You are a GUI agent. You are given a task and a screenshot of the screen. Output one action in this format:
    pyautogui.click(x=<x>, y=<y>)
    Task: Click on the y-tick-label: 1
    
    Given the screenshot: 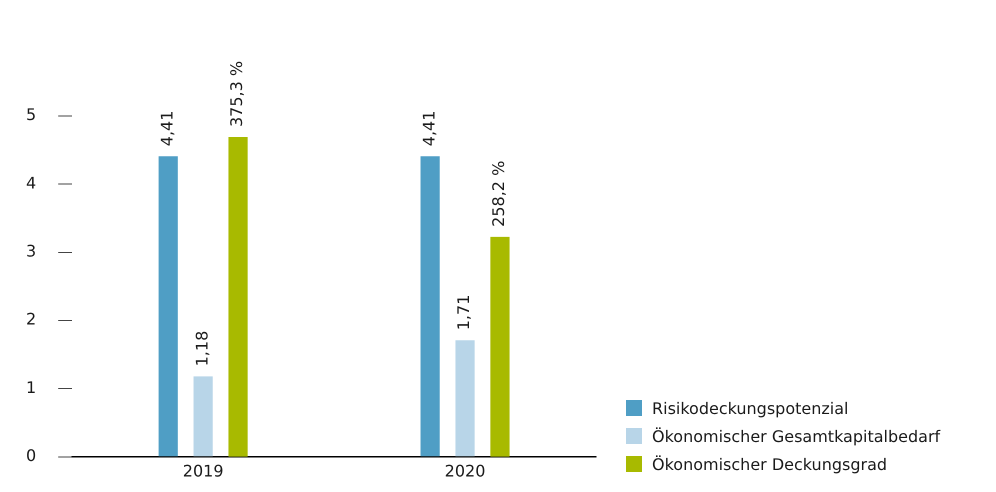 What is the action you would take?
    pyautogui.click(x=31, y=387)
    